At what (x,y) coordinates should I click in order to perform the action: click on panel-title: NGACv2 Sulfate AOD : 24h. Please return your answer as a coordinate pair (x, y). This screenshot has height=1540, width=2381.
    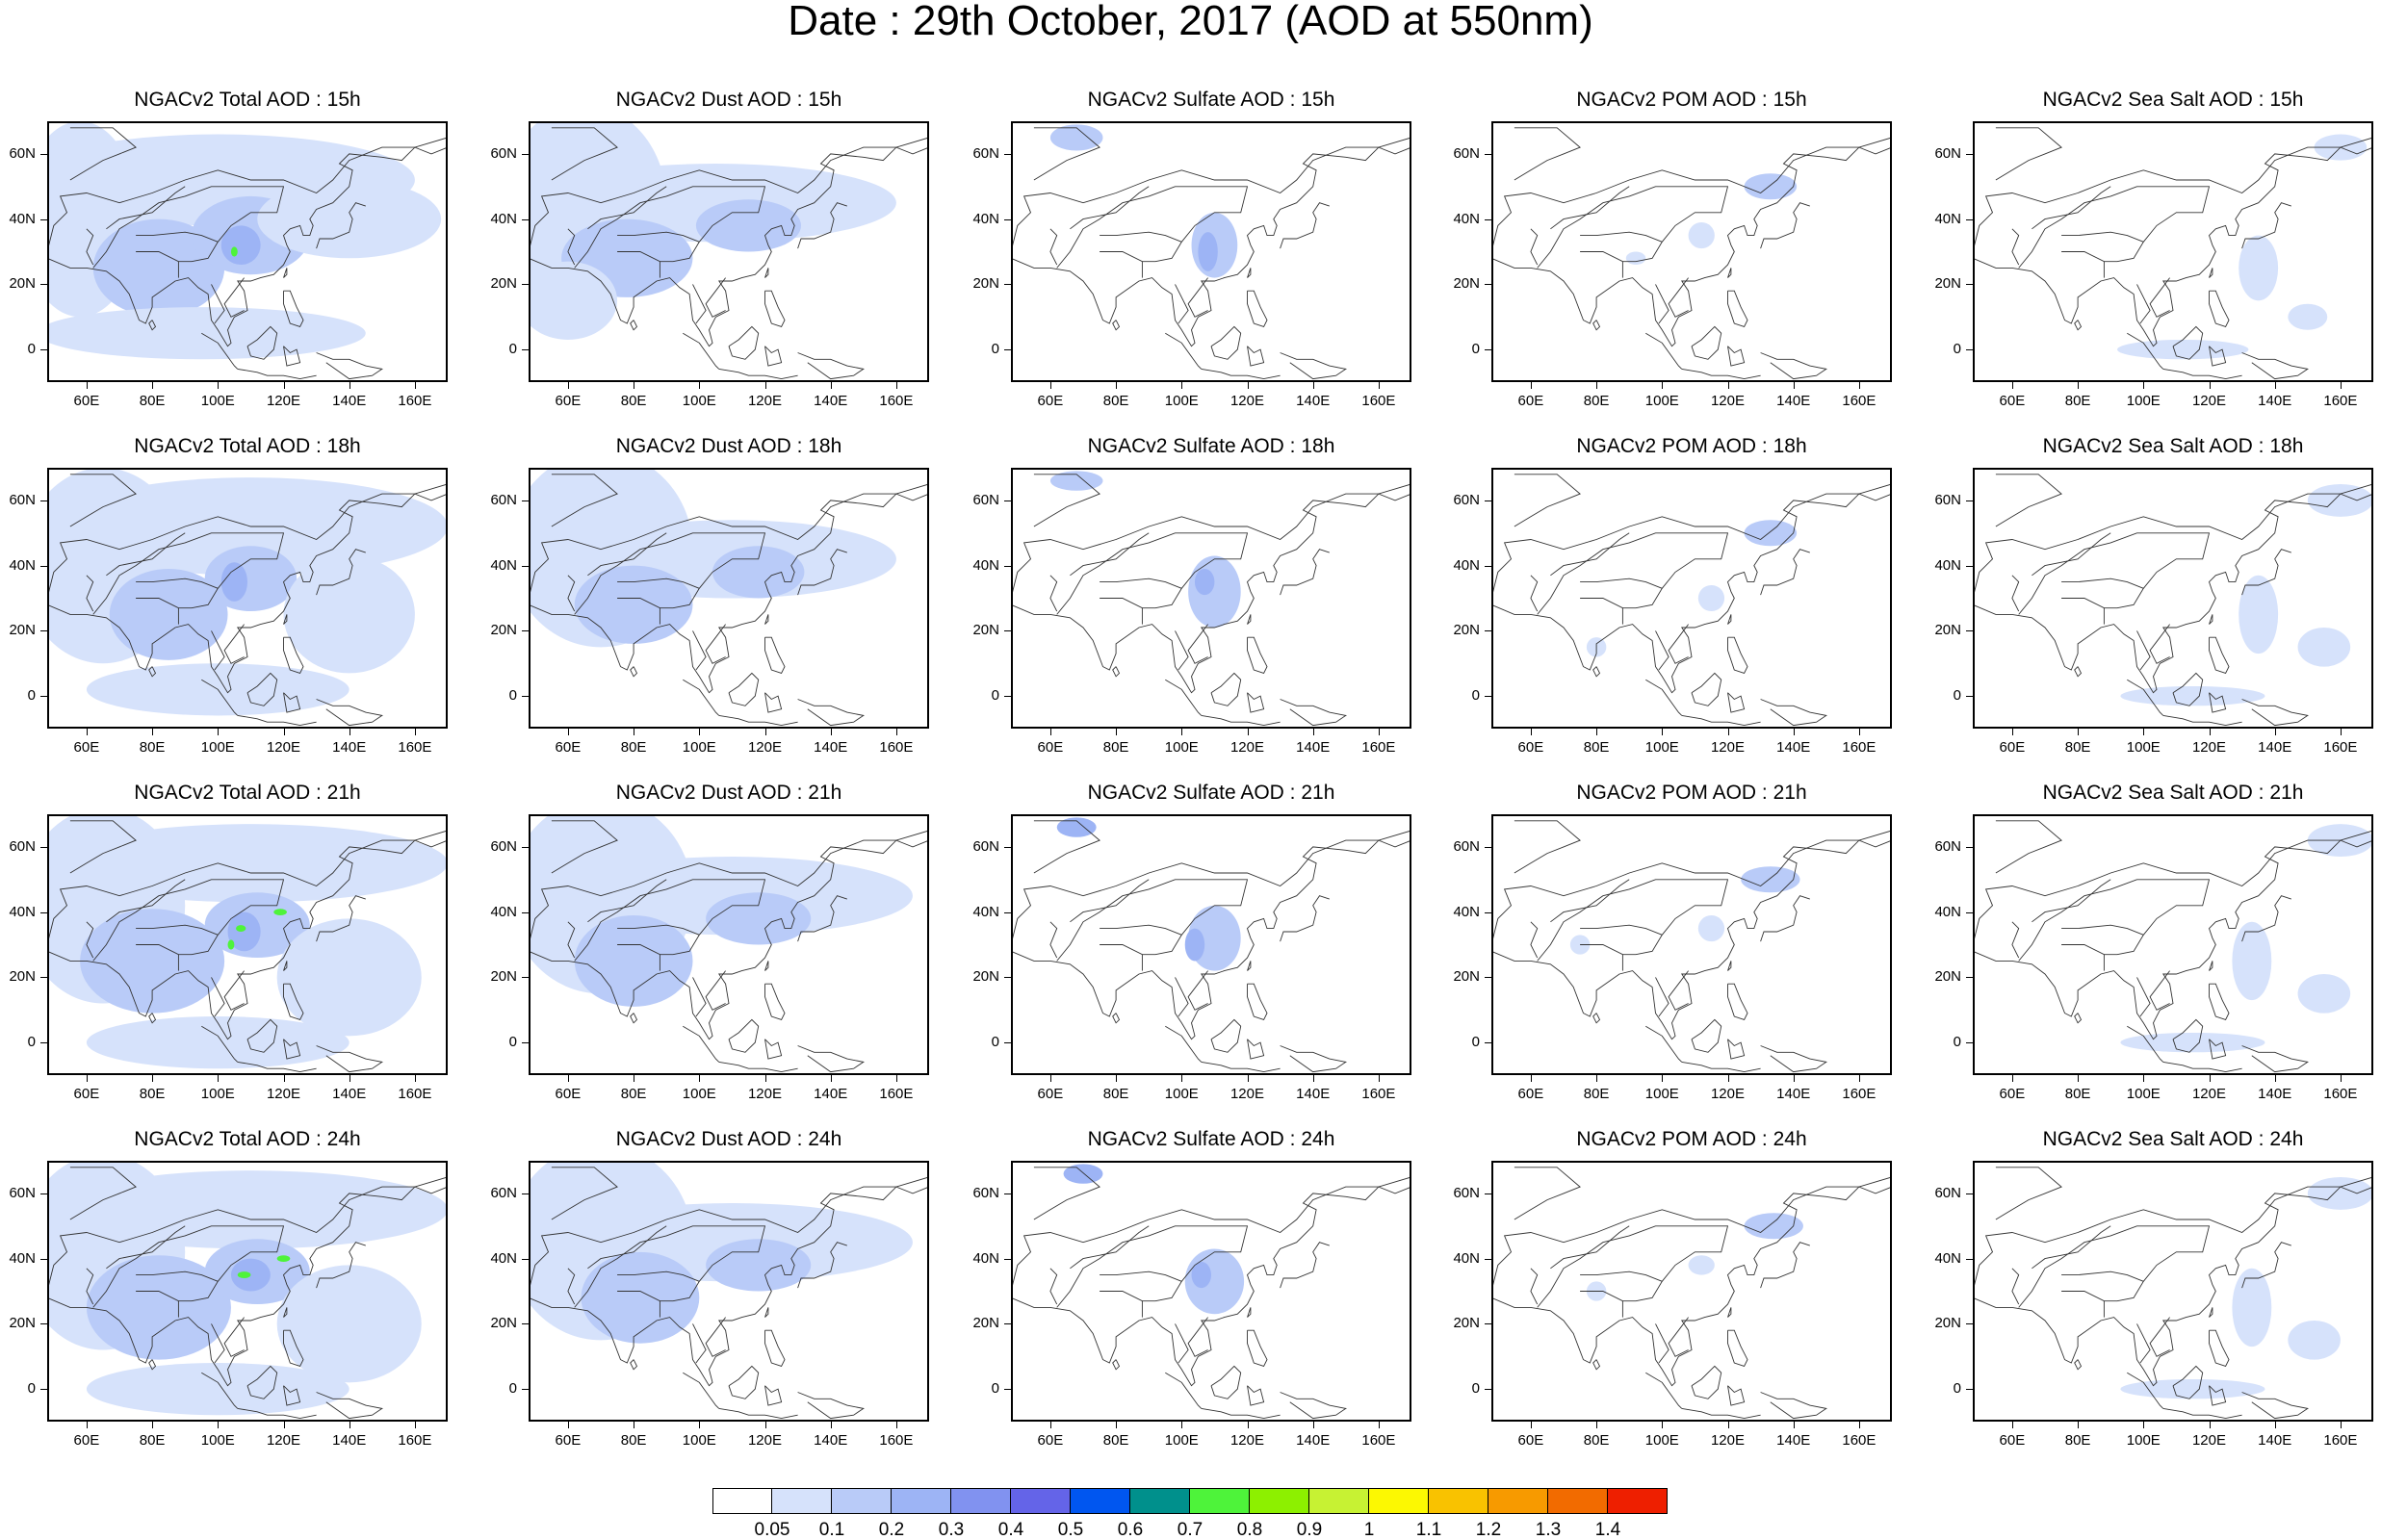
    Looking at the image, I should click on (1211, 1139).